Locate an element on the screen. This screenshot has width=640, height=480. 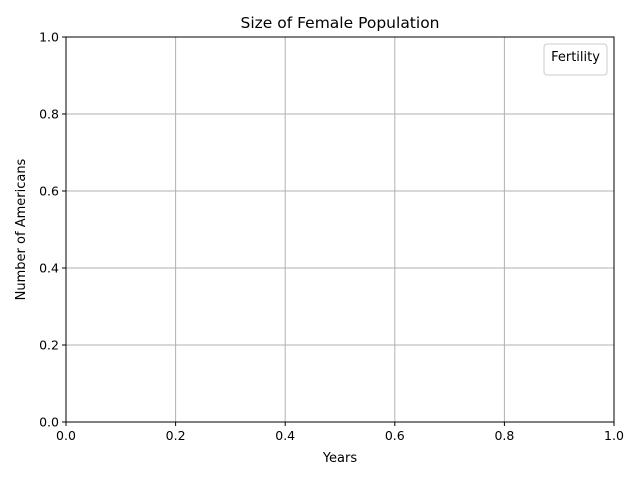
legend: Fertility is located at coordinates (575, 59).